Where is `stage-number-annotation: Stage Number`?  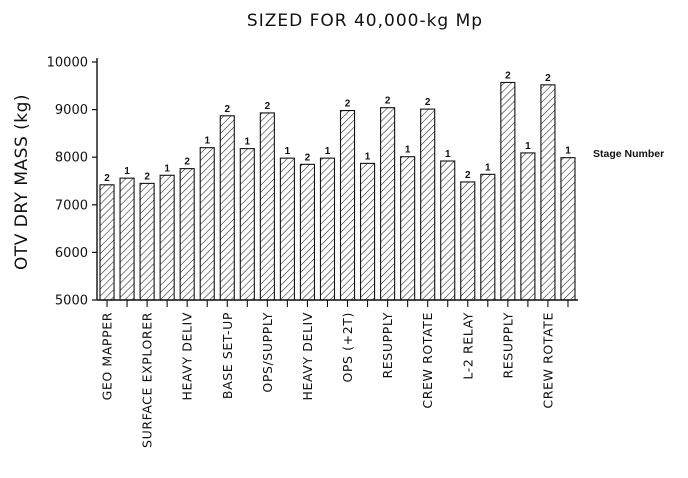 stage-number-annotation: Stage Number is located at coordinates (628, 154).